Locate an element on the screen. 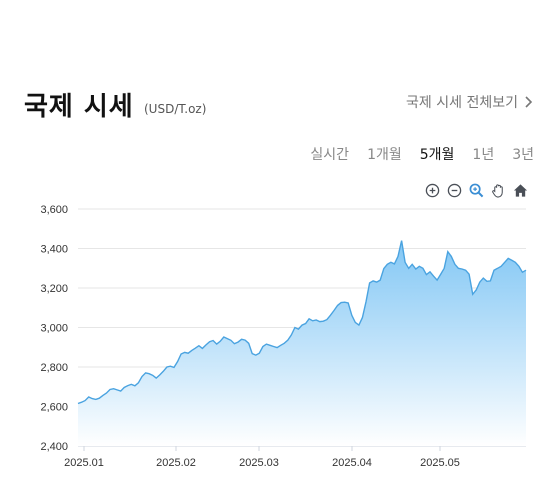  tab-3-years: 3년 is located at coordinates (523, 155).